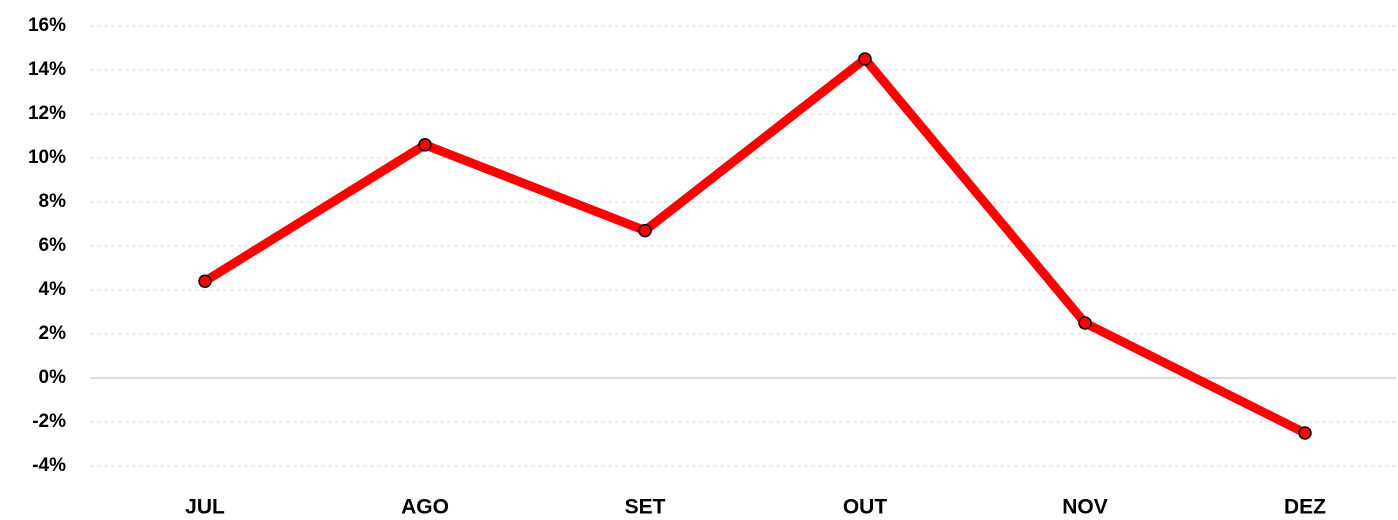  What do you see at coordinates (49, 421) in the screenshot?
I see `y-tick-label: -2%` at bounding box center [49, 421].